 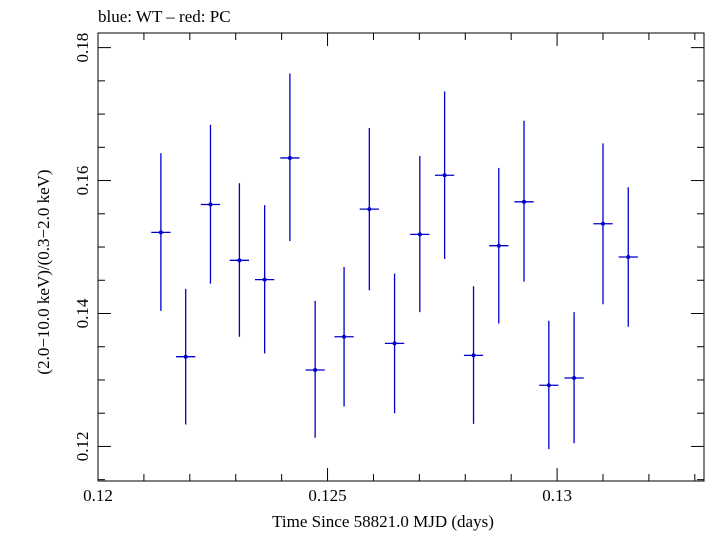 I want to click on x-tick-label: 0.125, so click(x=327, y=495).